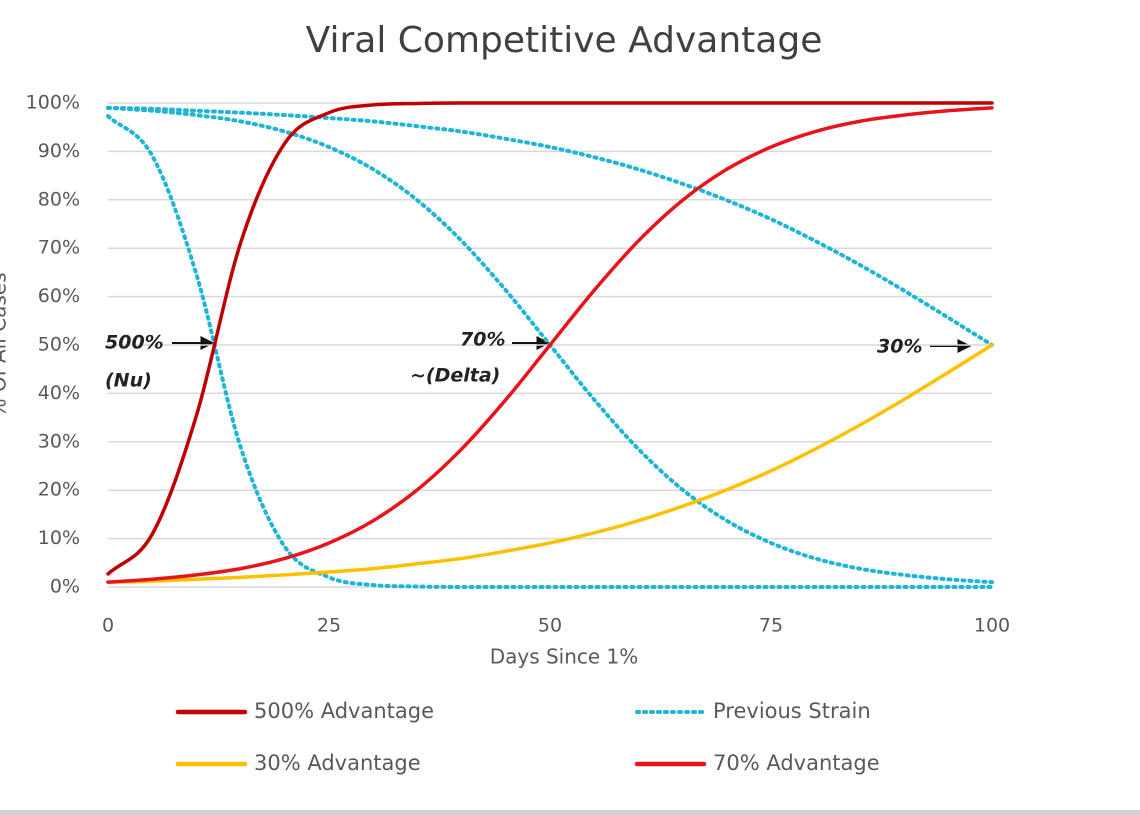 This screenshot has height=815, width=1140. I want to click on y-tick-label: 30%, so click(59, 441).